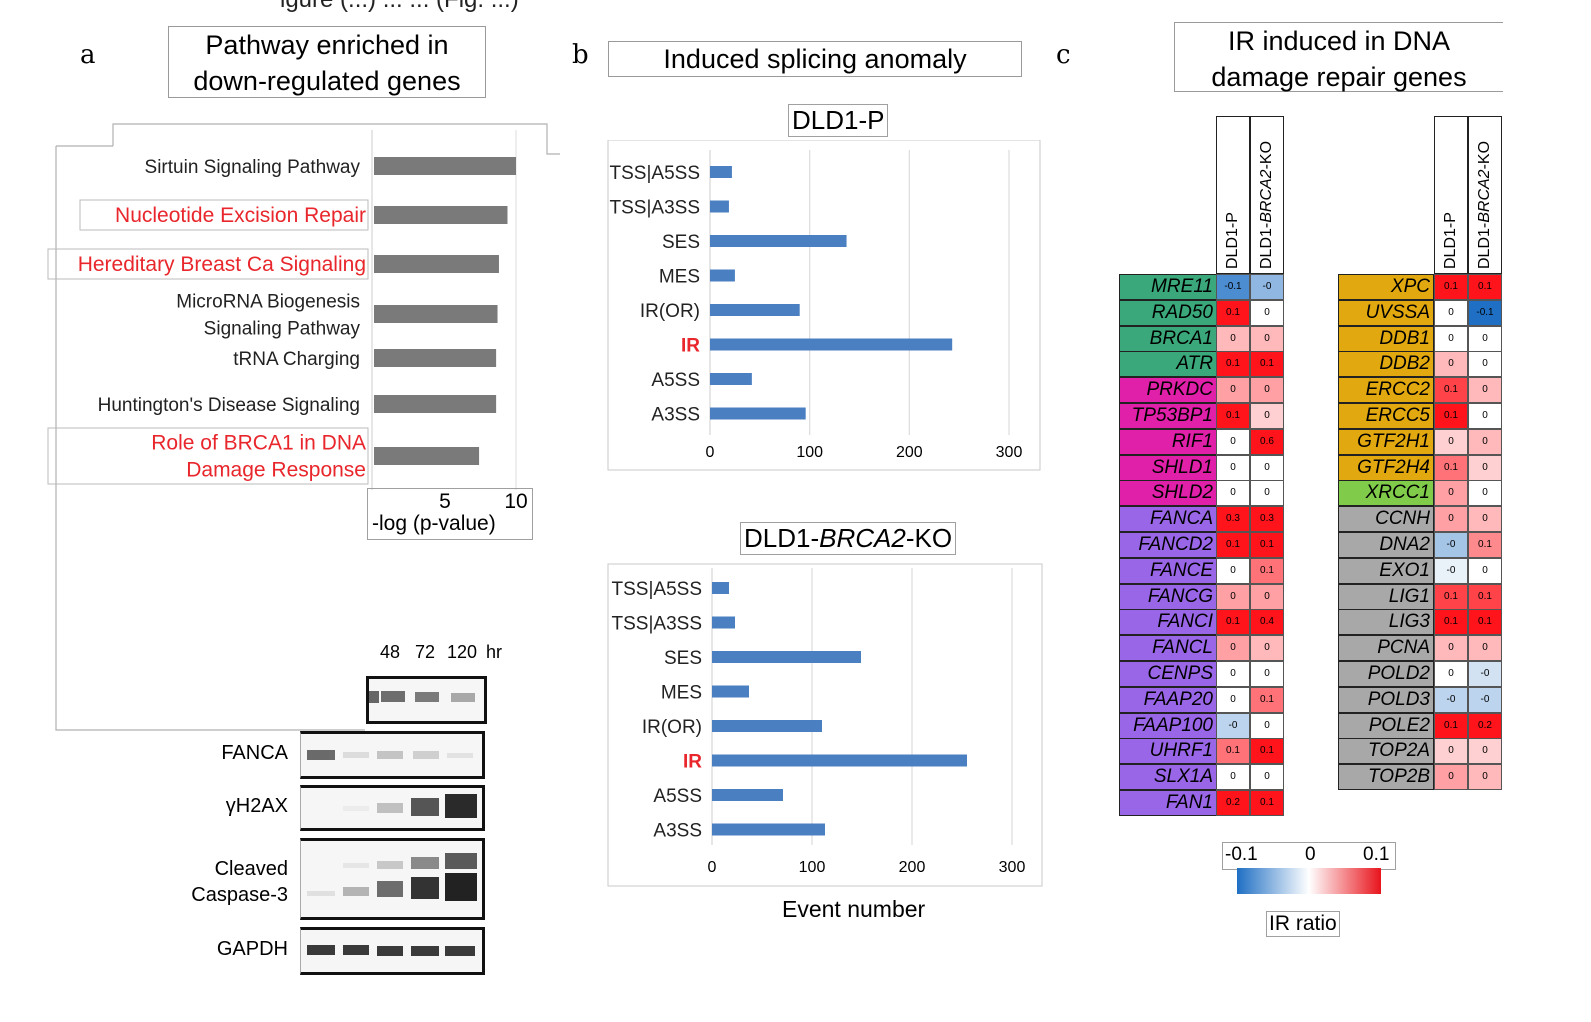 The image size is (1591, 1022). What do you see at coordinates (462, 652) in the screenshot?
I see `wb-time-120: 120` at bounding box center [462, 652].